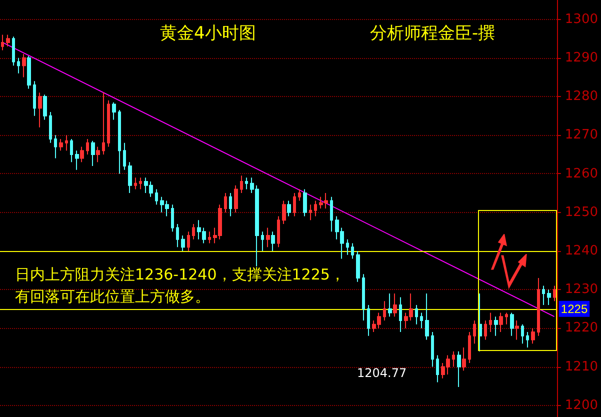  What do you see at coordinates (581, 328) in the screenshot?
I see `y-tick-label: 1220` at bounding box center [581, 328].